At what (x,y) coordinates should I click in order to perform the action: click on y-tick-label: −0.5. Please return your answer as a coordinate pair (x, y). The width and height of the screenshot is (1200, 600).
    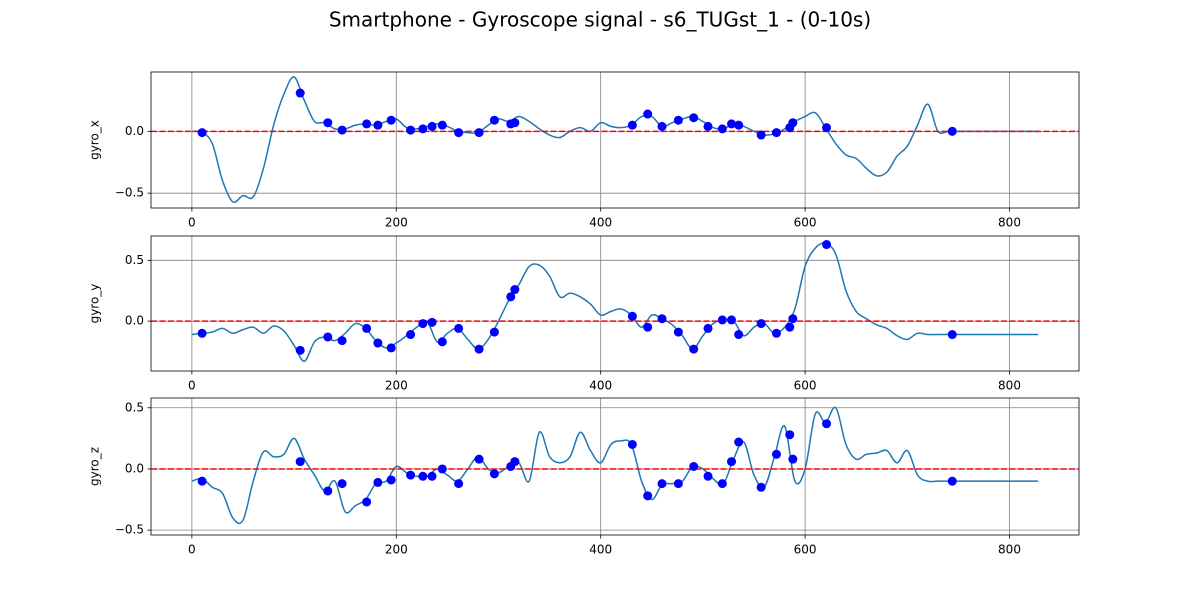
    Looking at the image, I should click on (129, 193).